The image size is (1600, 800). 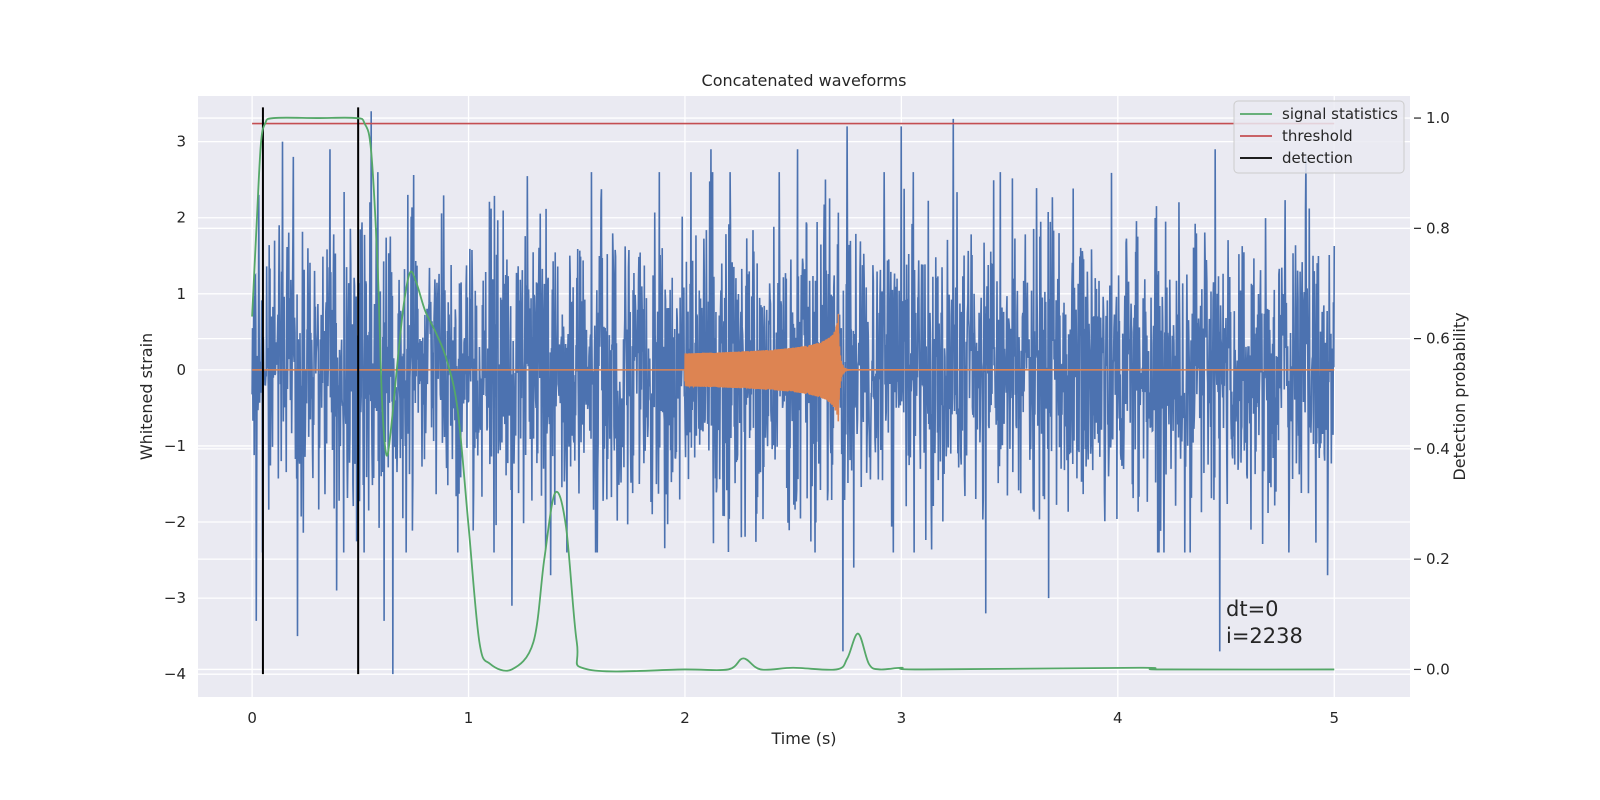 I want to click on y-tick-label-right: 0.2, so click(x=1438, y=559).